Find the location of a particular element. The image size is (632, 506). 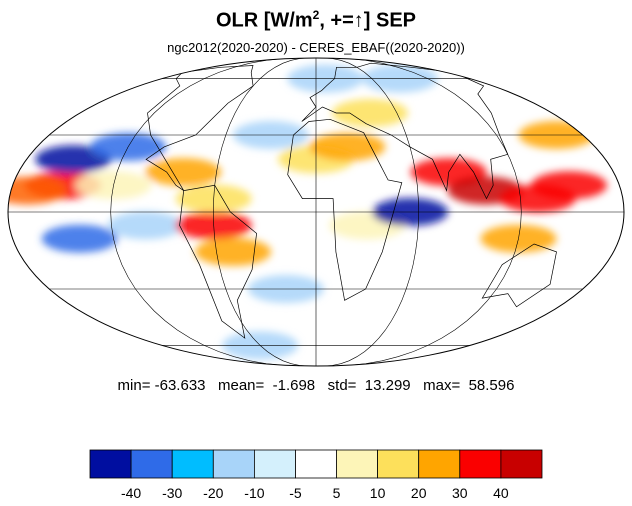

colorbar-tick-label: -5 is located at coordinates (295, 492).